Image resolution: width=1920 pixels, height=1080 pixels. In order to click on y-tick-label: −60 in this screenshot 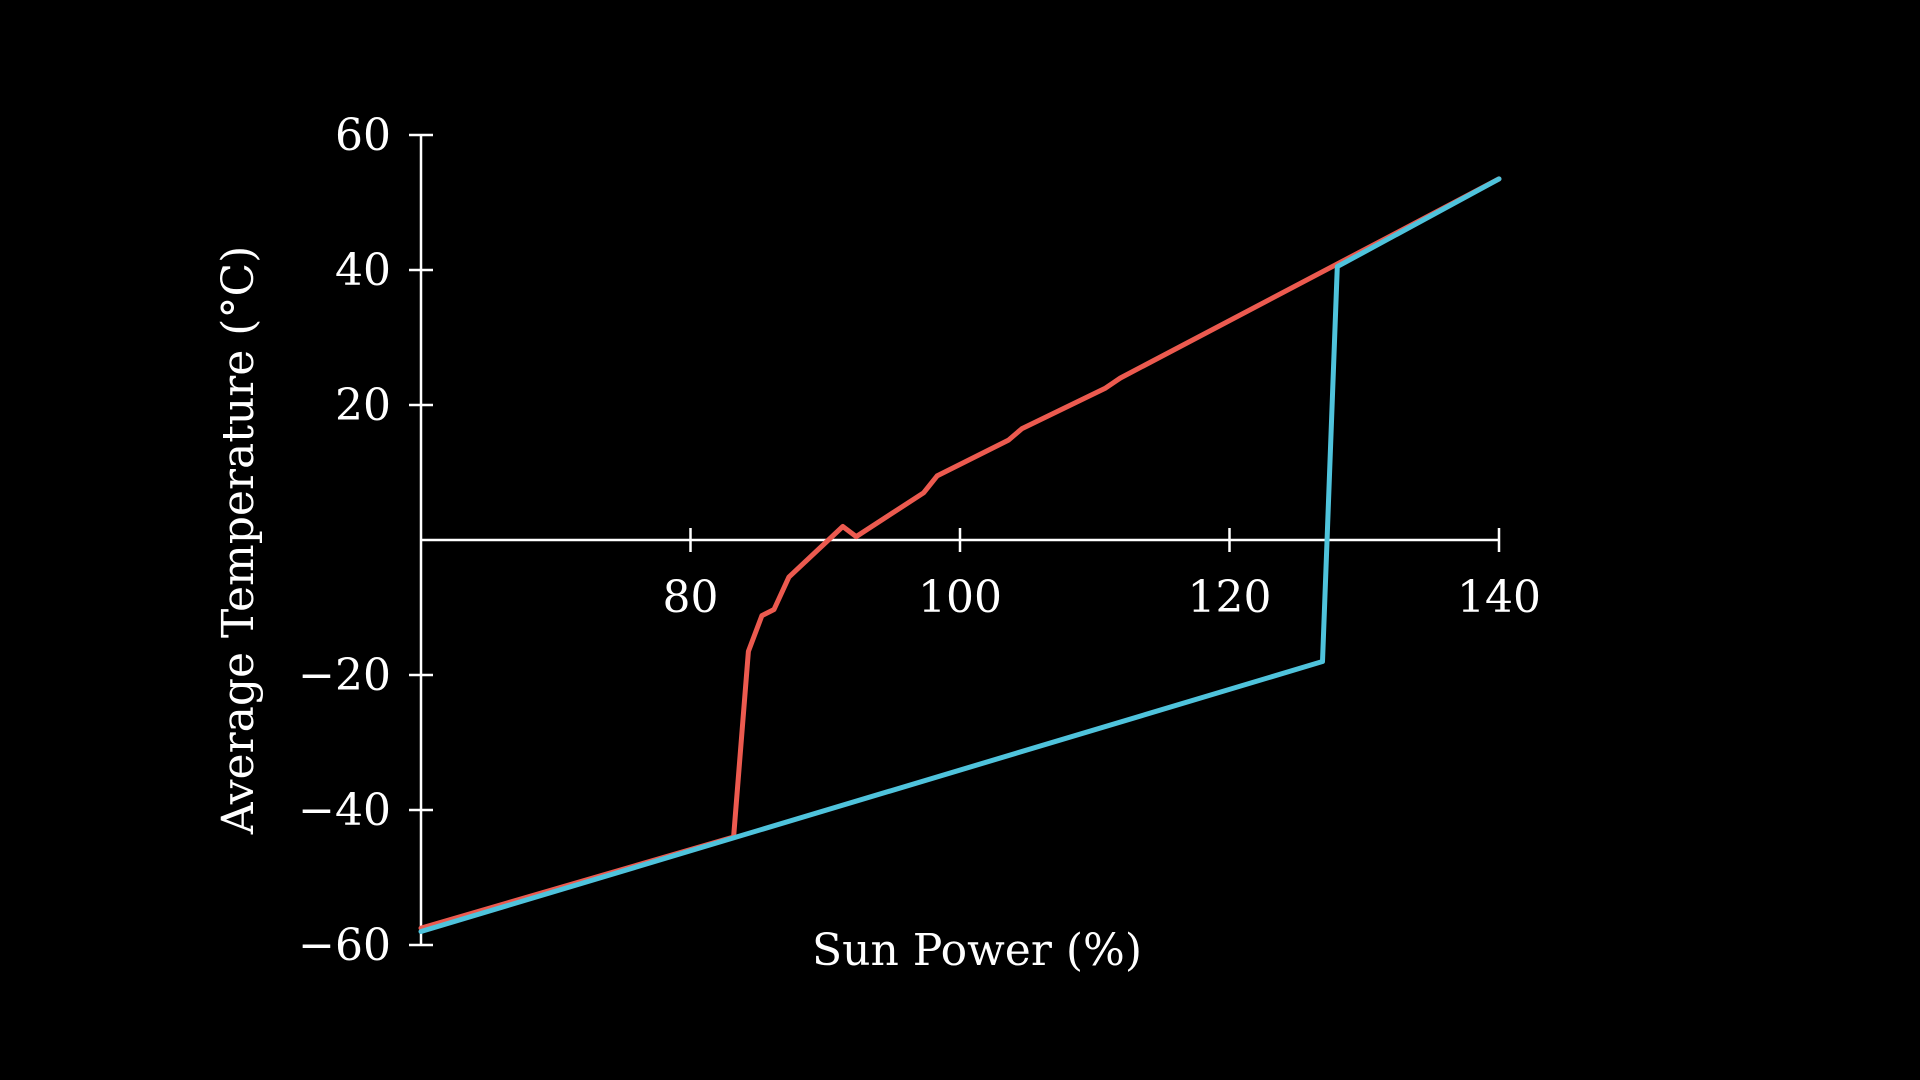, I will do `click(344, 945)`.